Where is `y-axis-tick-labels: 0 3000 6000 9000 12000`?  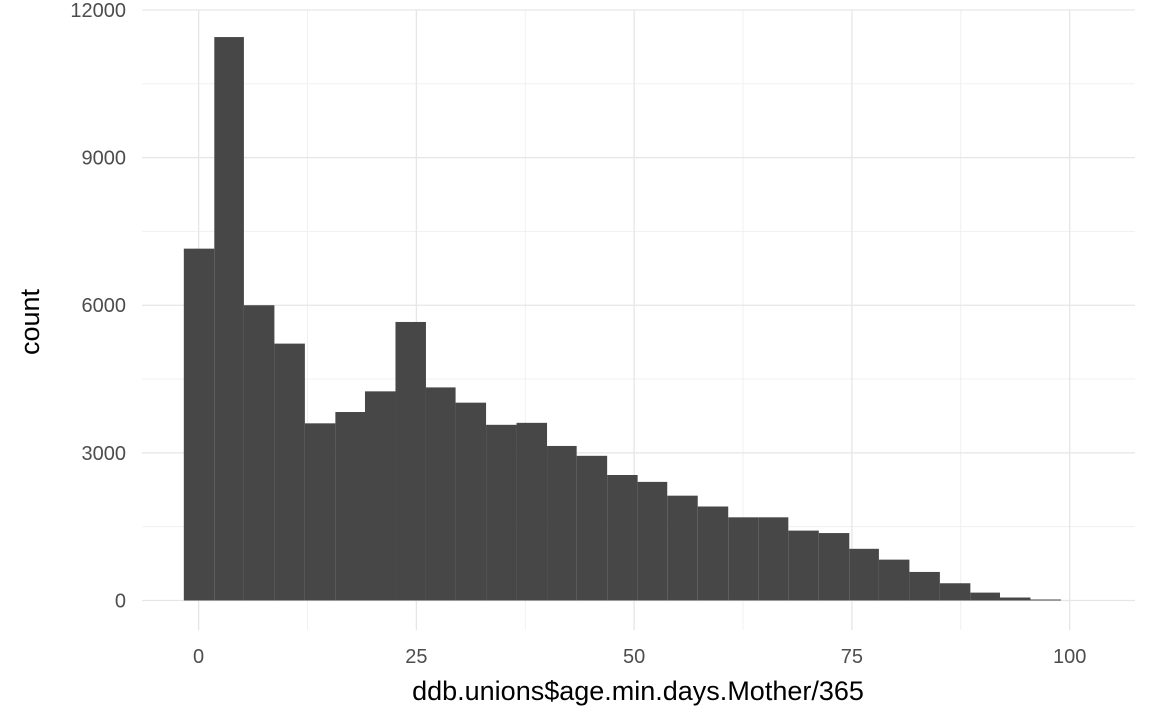
y-axis-tick-labels: 0 3000 6000 9000 12000 is located at coordinates (98, 306).